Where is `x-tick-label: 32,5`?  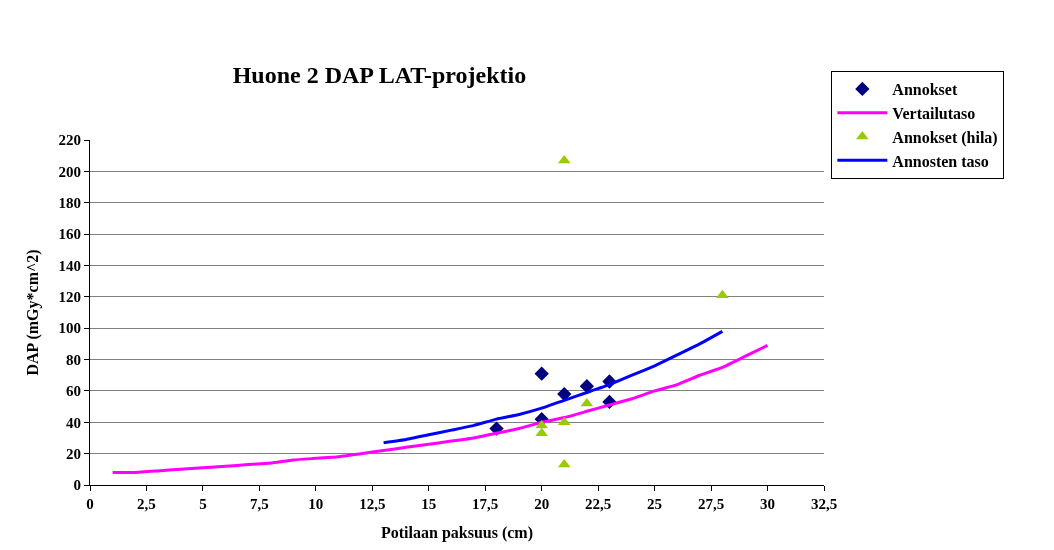 x-tick-label: 32,5 is located at coordinates (824, 504).